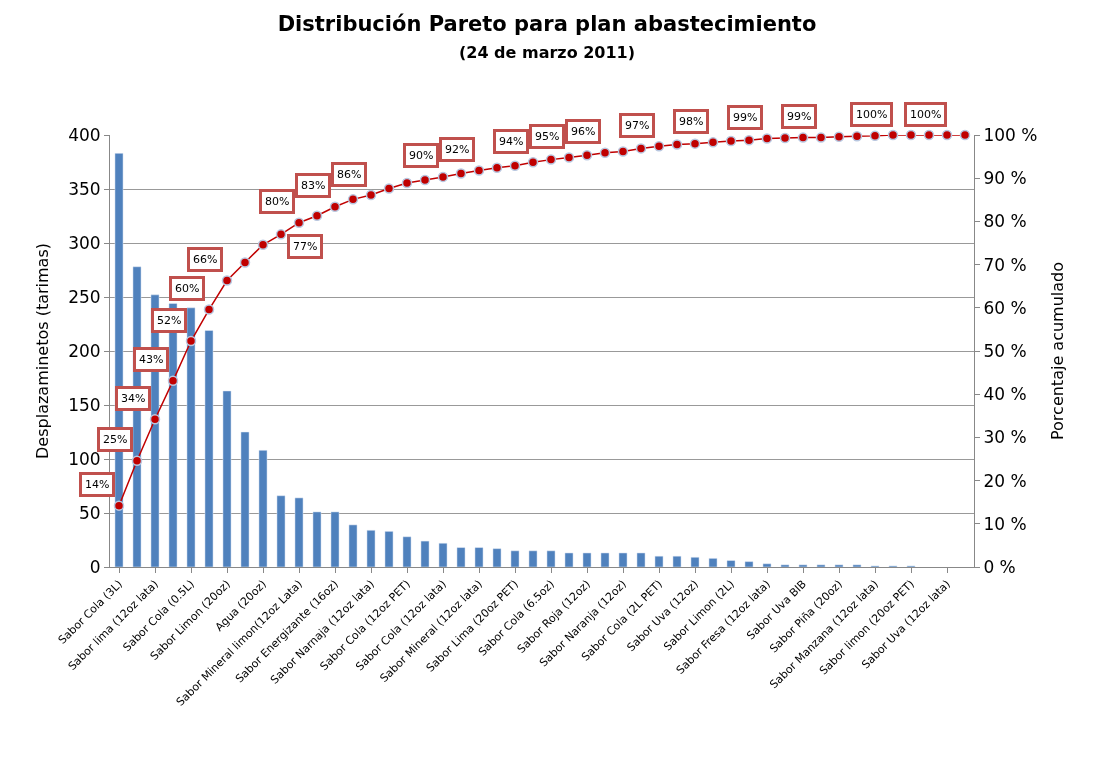 The image size is (1094, 767). Describe the element at coordinates (1010, 134) in the screenshot. I see `y2-tick-label: 100 %` at that location.